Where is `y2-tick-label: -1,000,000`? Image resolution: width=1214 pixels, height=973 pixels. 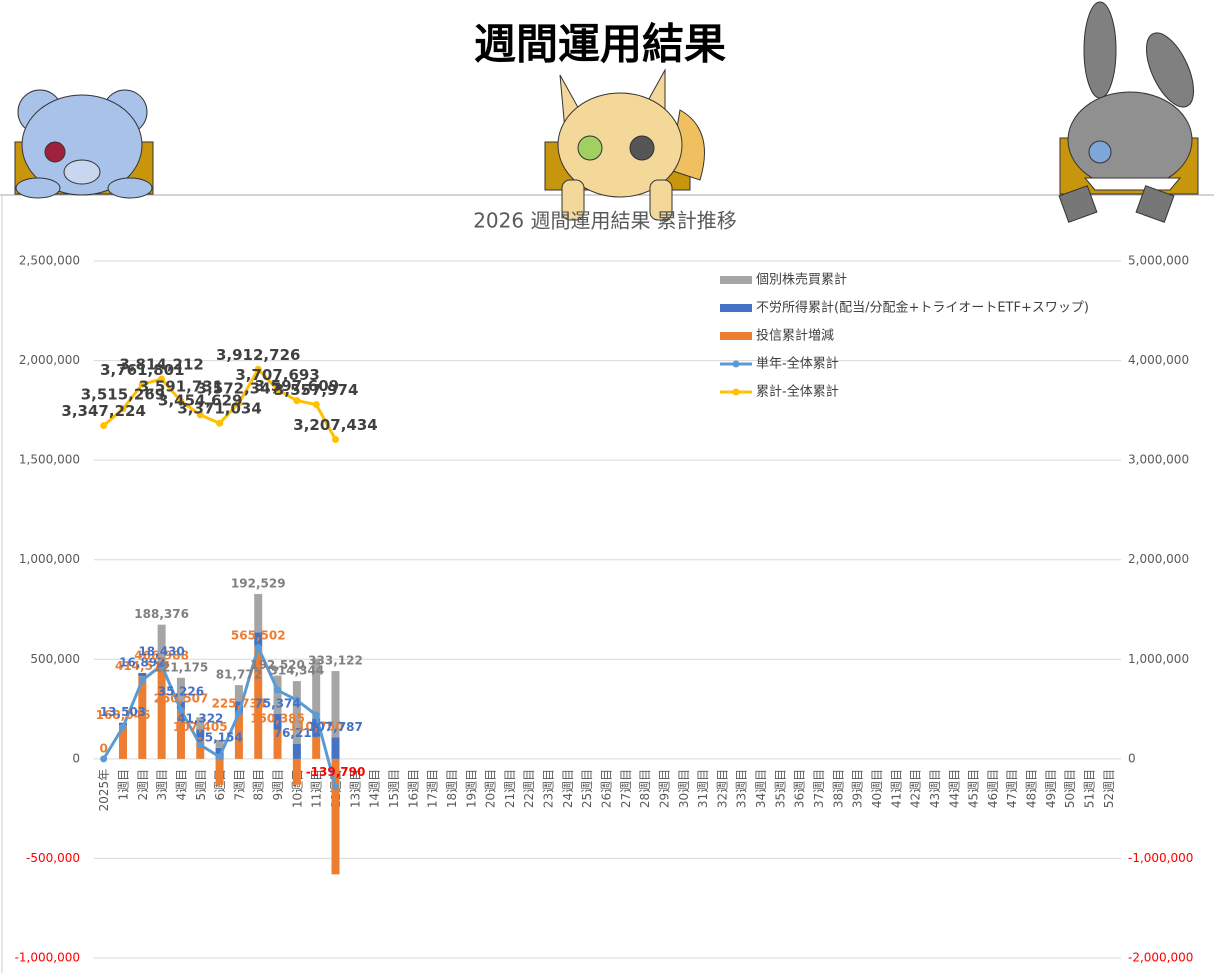
y2-tick-label: -1,000,000 is located at coordinates (1160, 858).